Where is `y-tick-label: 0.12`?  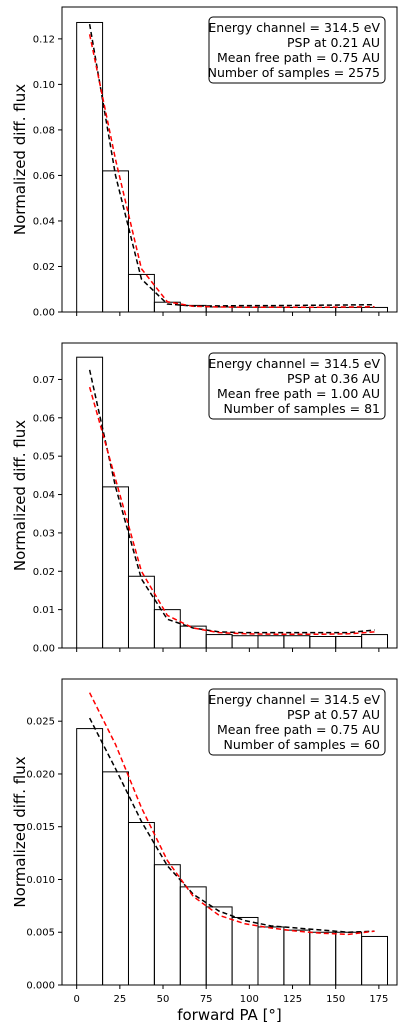
y-tick-label: 0.12 is located at coordinates (44, 39).